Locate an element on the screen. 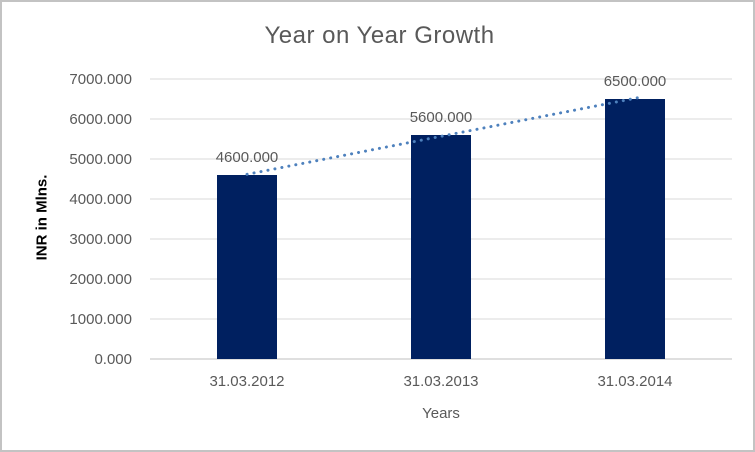 Image resolution: width=755 pixels, height=452 pixels. bar-data-label: 5600.000 is located at coordinates (441, 117).